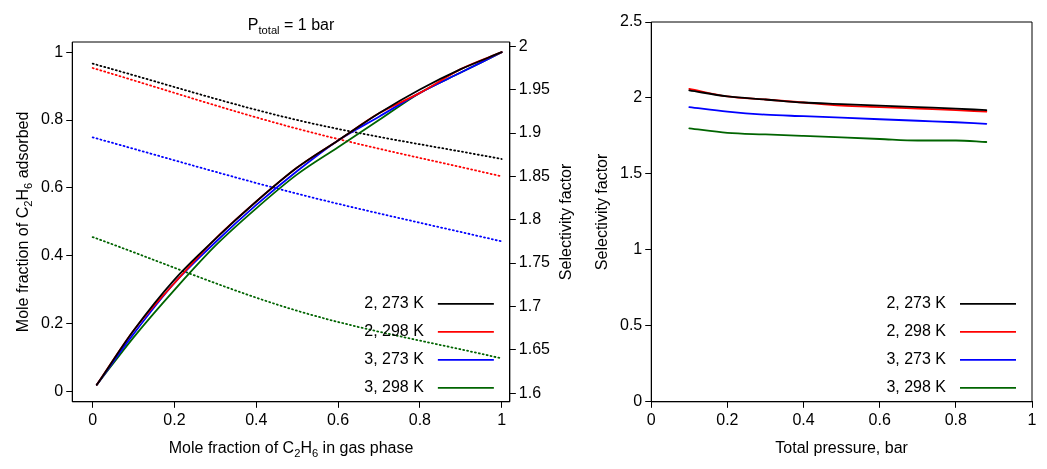  What do you see at coordinates (52, 323) in the screenshot?
I see `y-tick-label: 0.2` at bounding box center [52, 323].